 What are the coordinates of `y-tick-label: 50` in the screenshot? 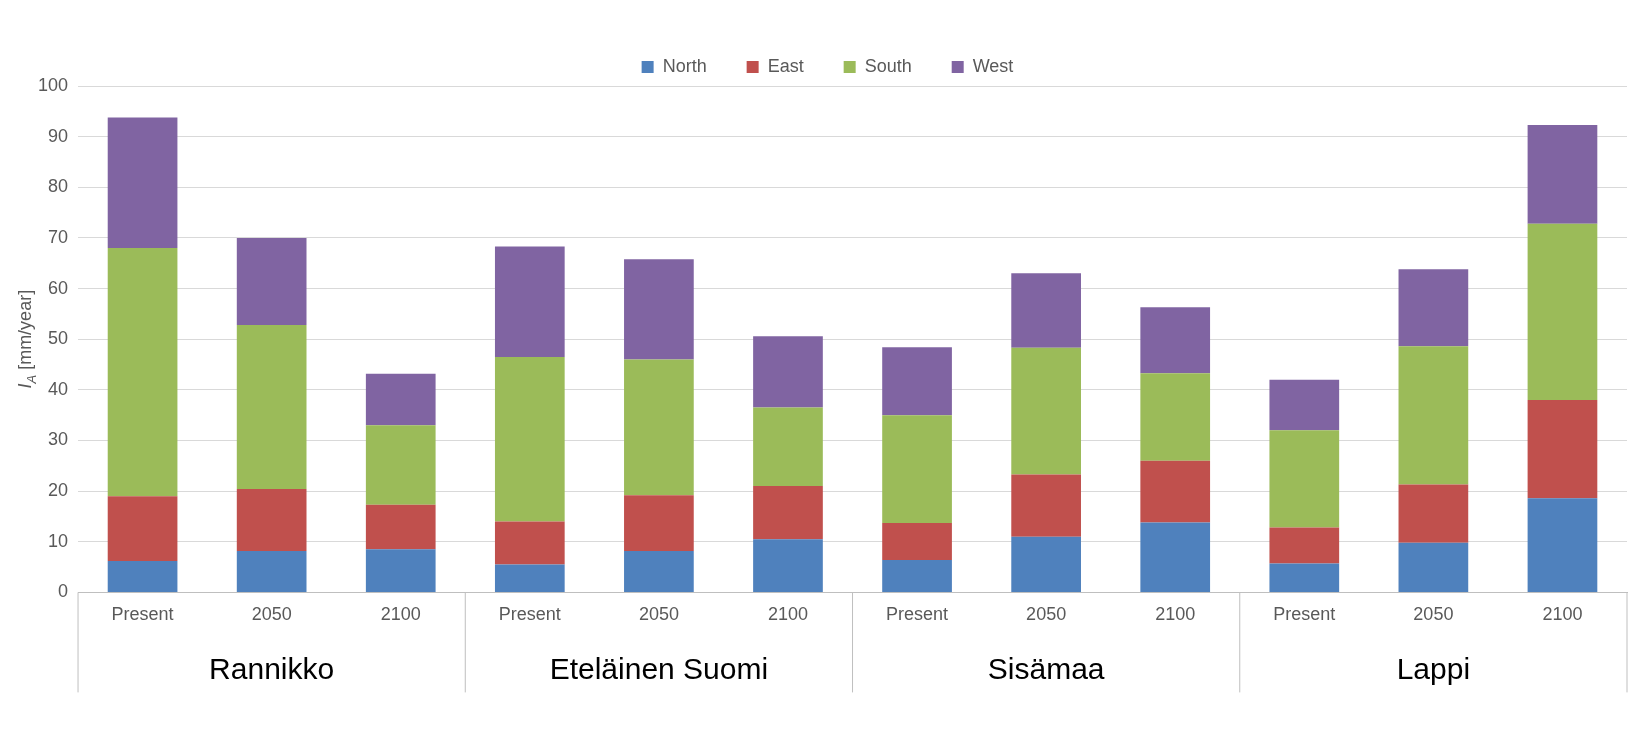 It's located at (58, 338).